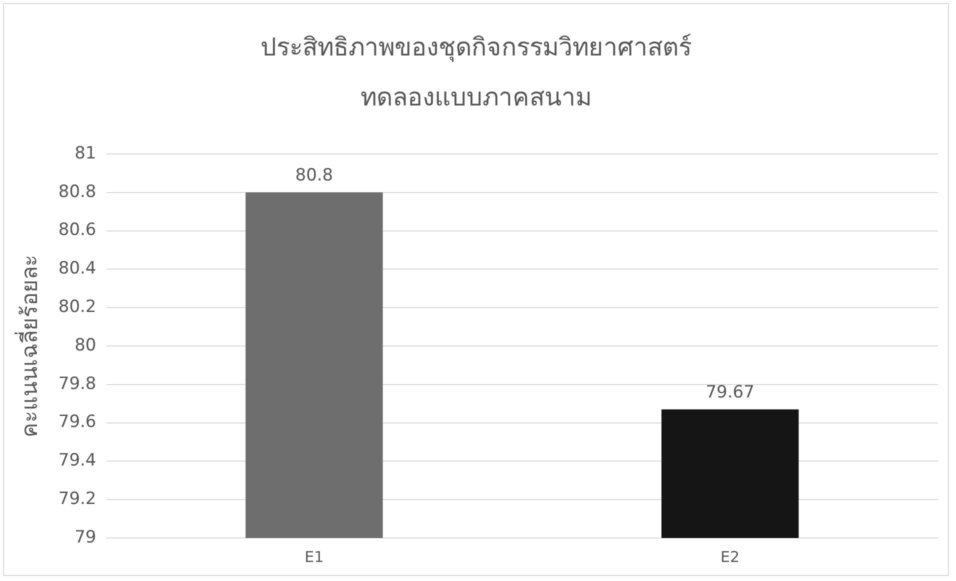  I want to click on y-tick-label: 79.8, so click(77, 384).